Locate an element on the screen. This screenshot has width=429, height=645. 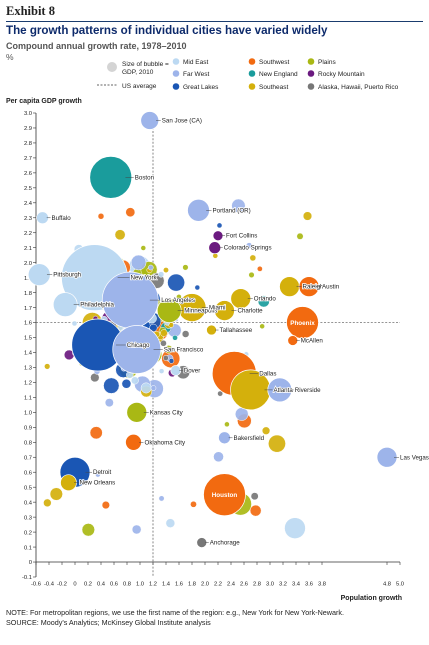
city-label: Los Angeles is located at coordinates (178, 300).